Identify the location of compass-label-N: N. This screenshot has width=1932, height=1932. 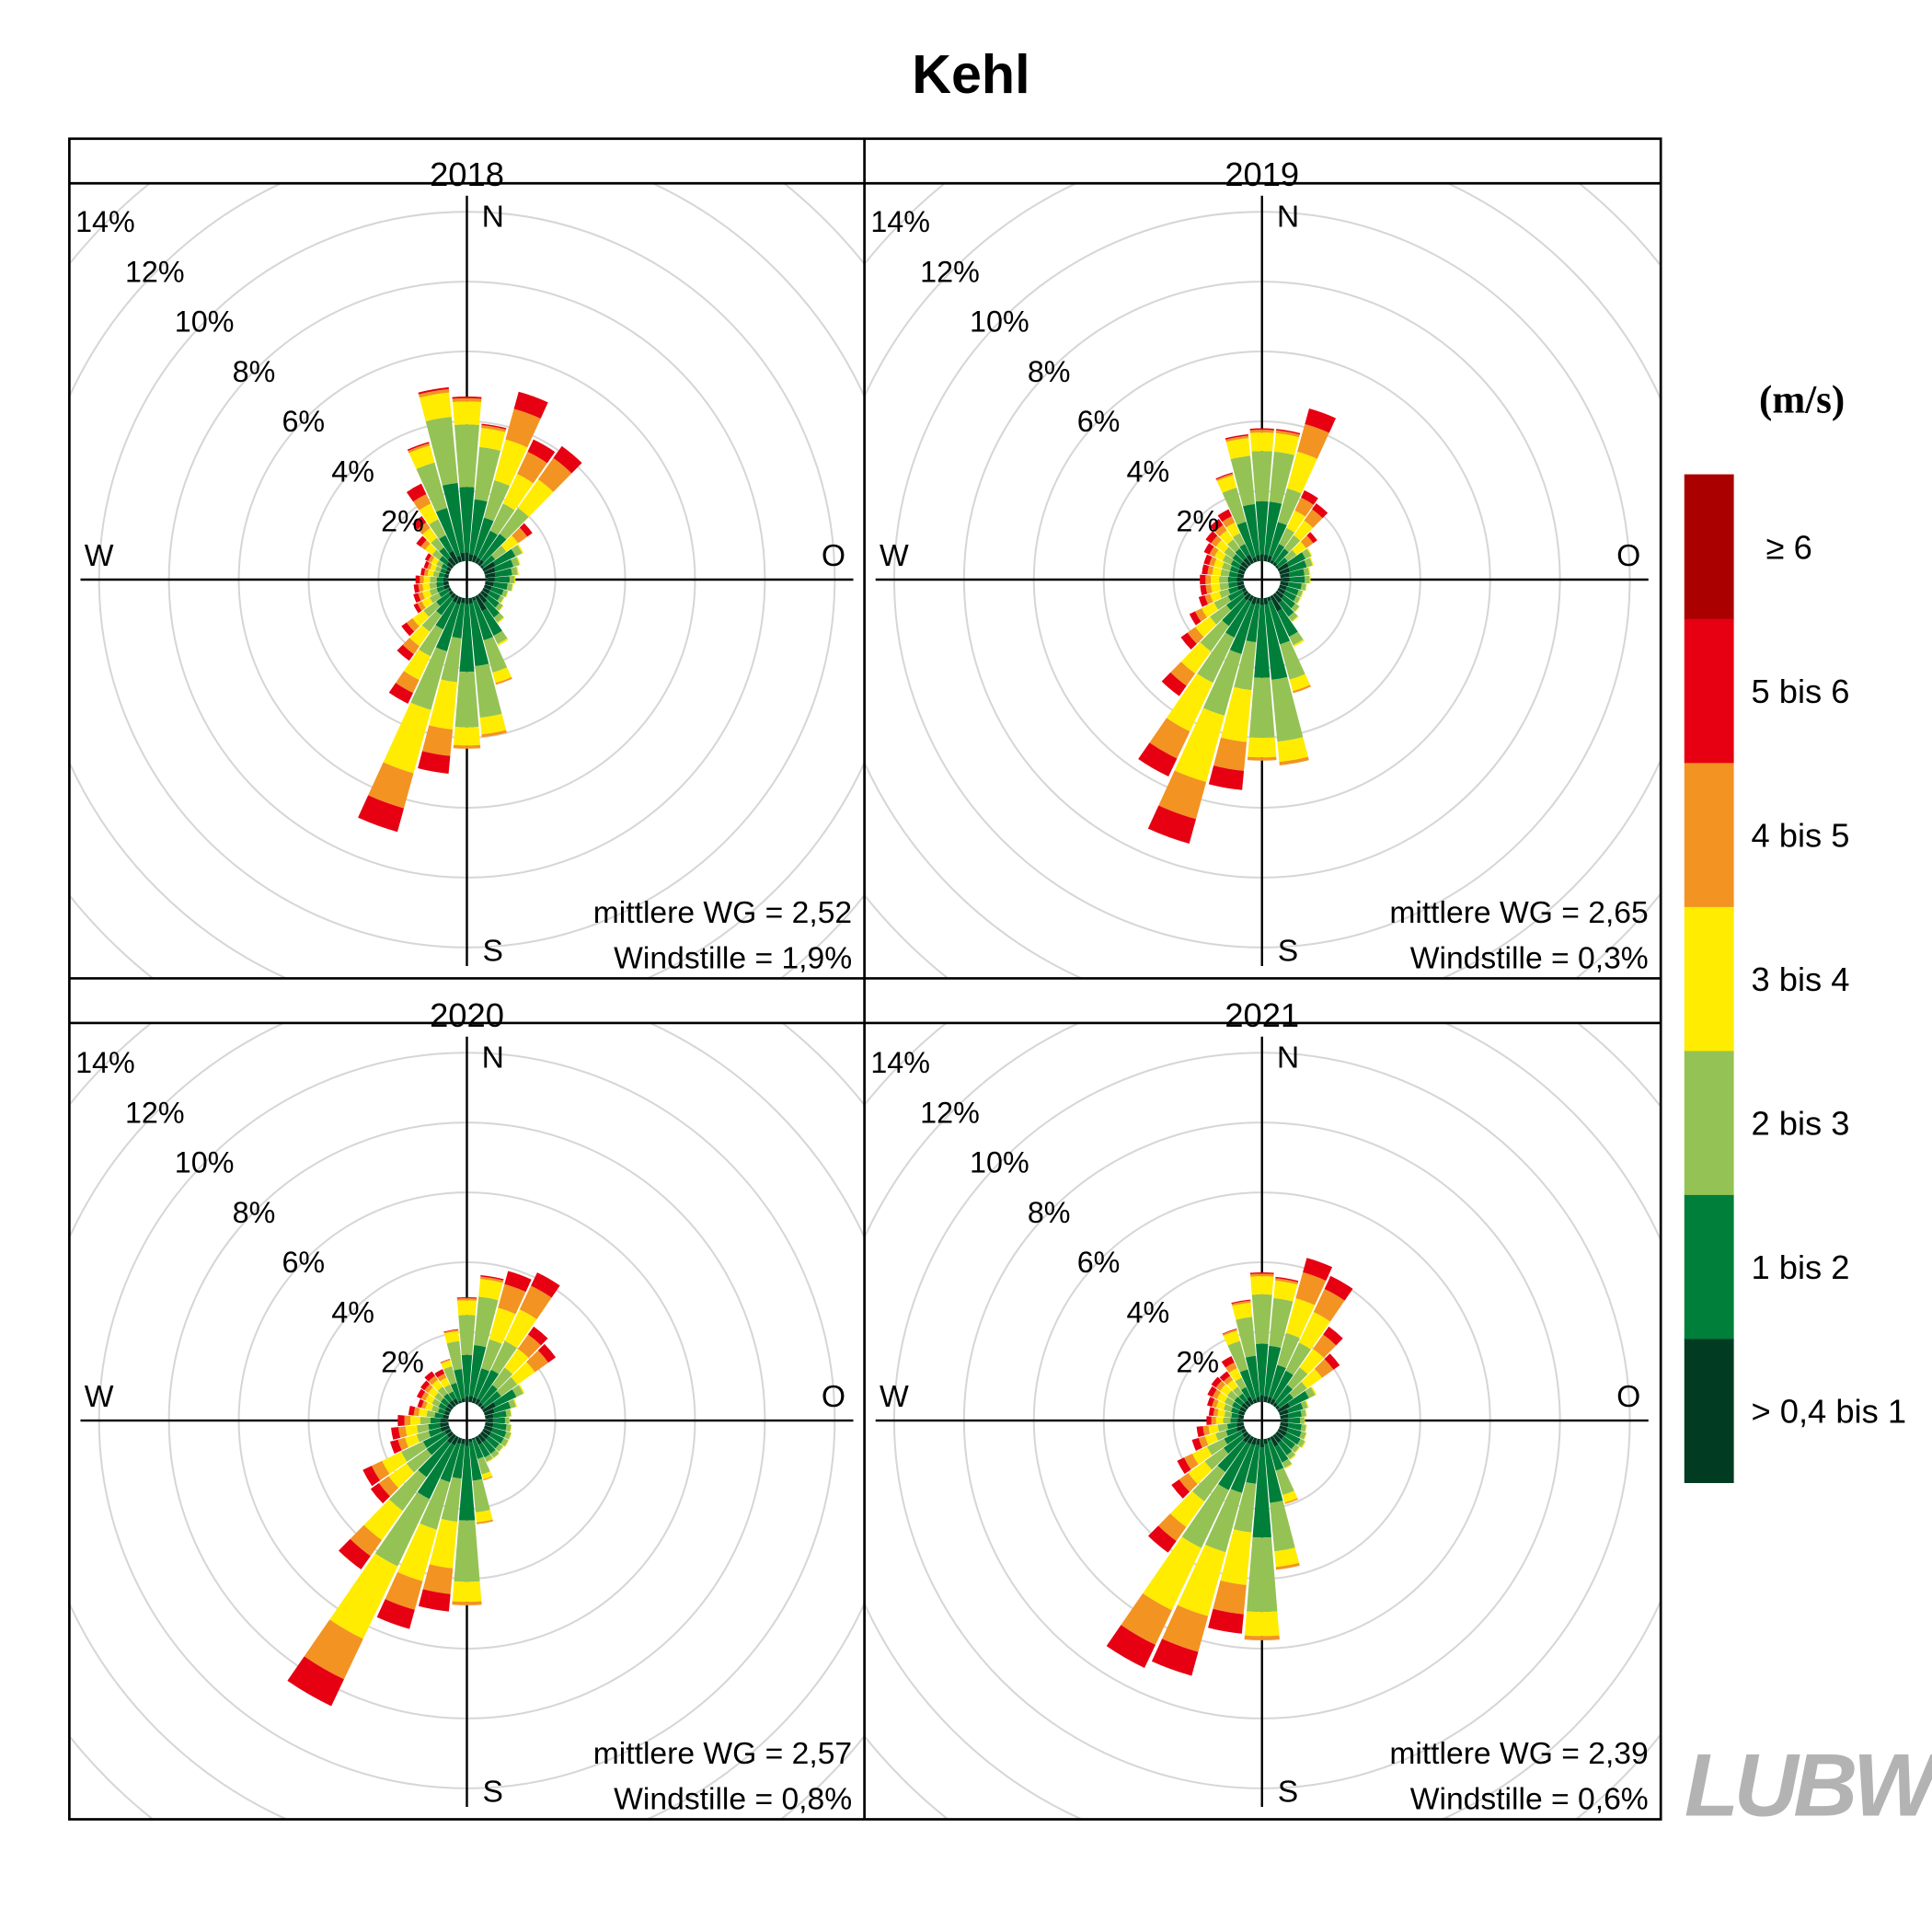
(1288, 217).